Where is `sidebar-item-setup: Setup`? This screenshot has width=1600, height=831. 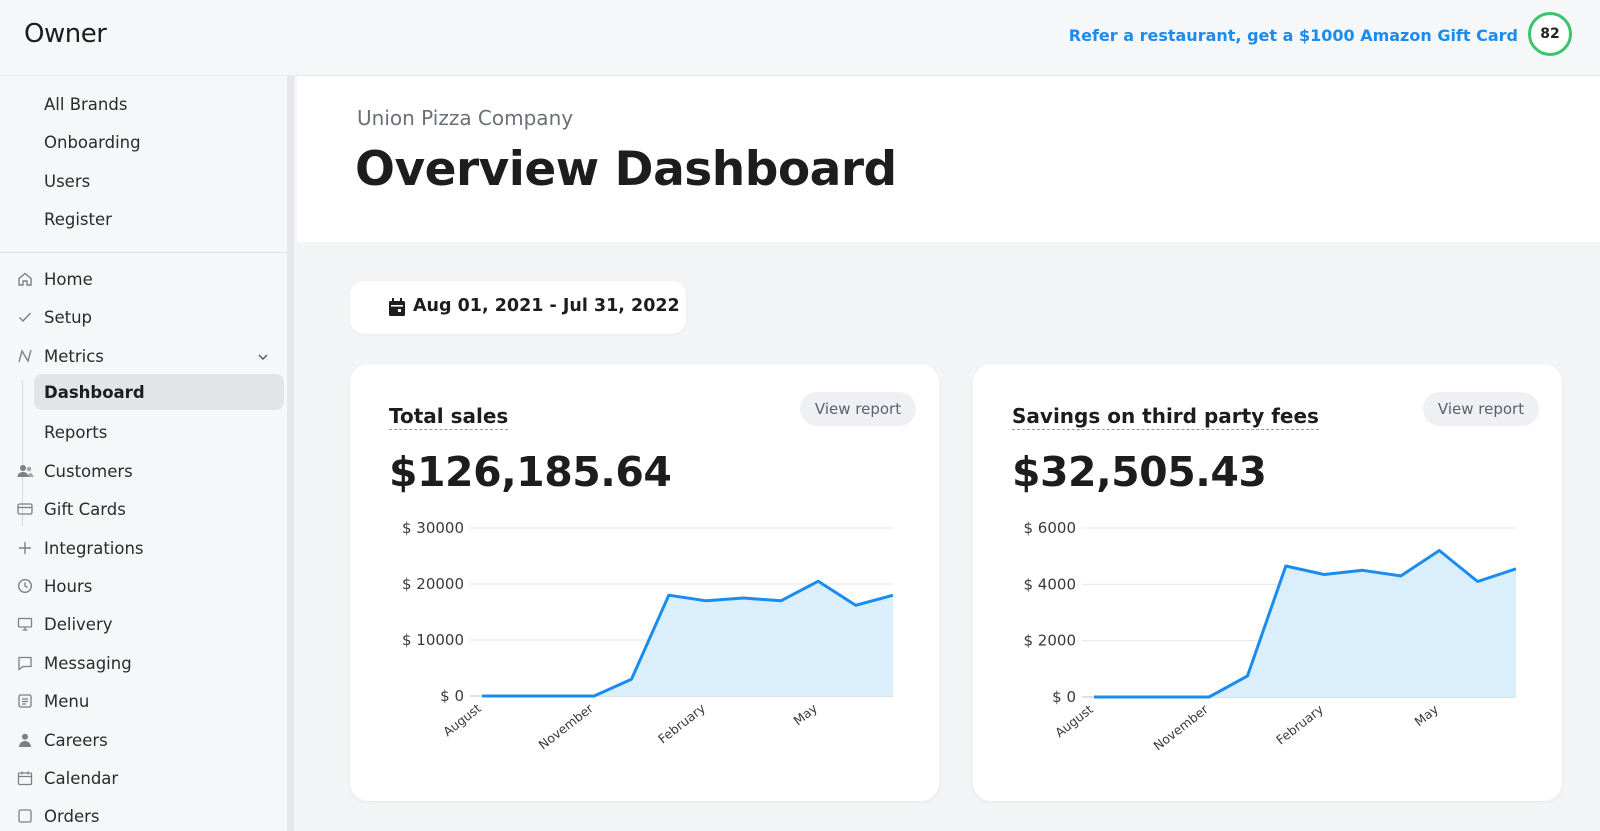 sidebar-item-setup: Setup is located at coordinates (143, 317).